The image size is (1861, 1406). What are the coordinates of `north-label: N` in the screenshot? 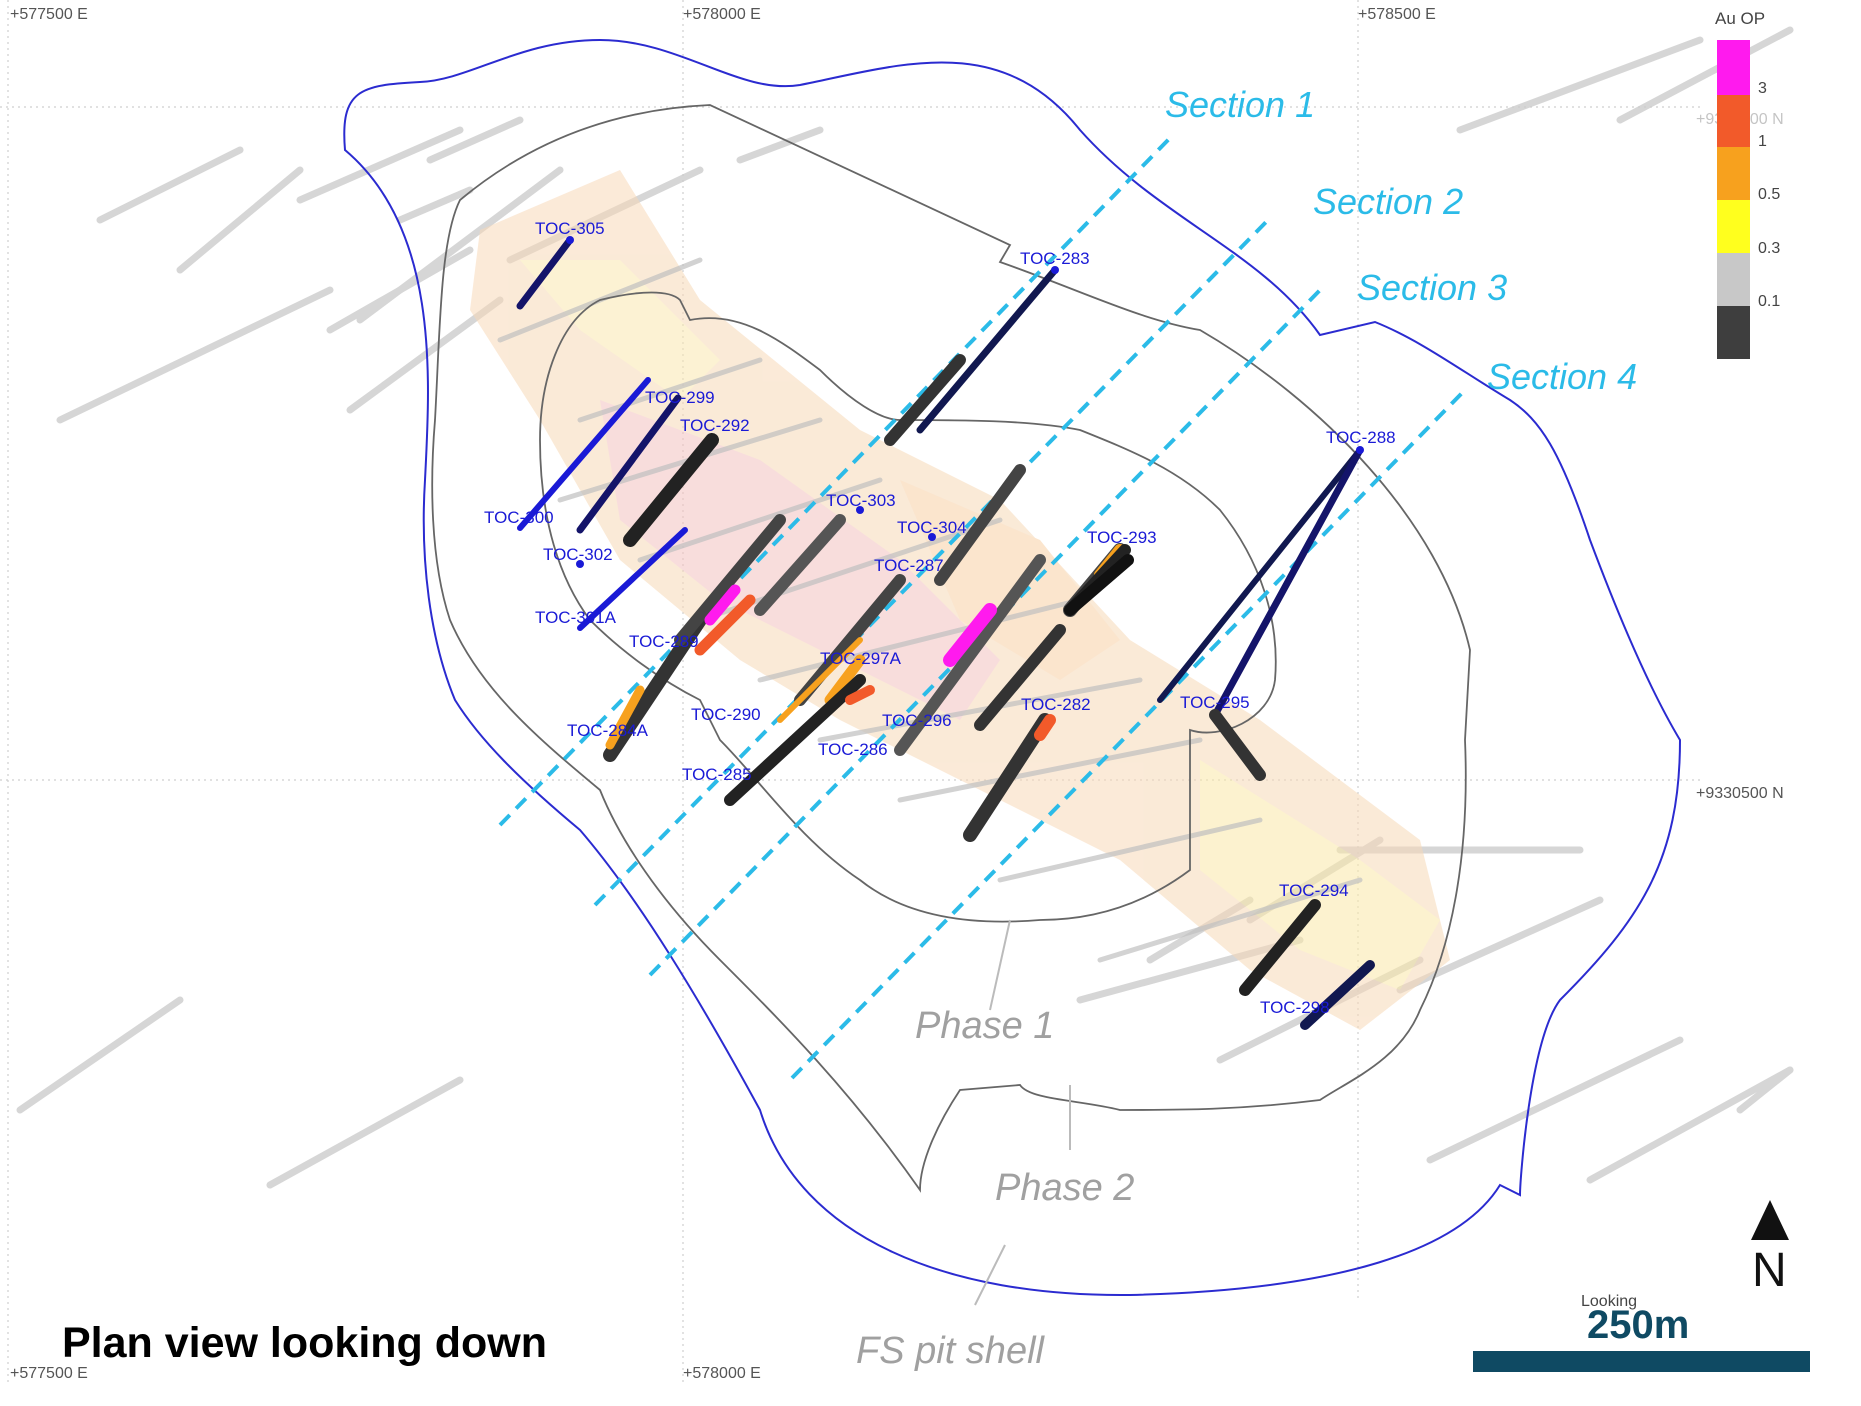 It's located at (1769, 1270).